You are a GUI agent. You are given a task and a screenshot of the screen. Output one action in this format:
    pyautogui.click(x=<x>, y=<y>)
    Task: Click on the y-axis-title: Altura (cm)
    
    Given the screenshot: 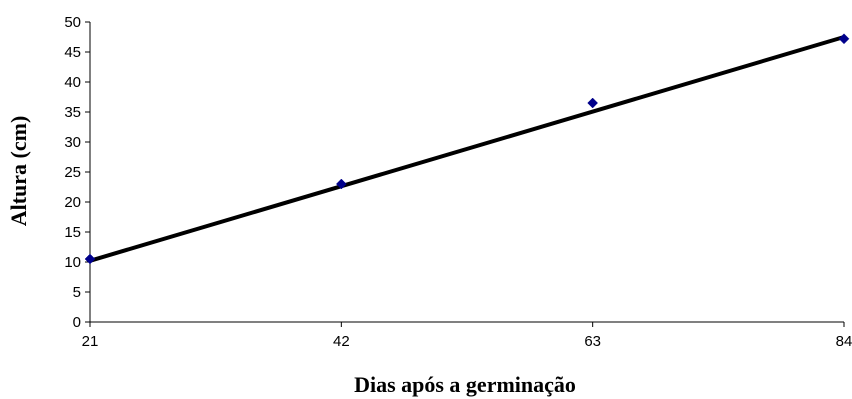 What is the action you would take?
    pyautogui.click(x=18, y=171)
    